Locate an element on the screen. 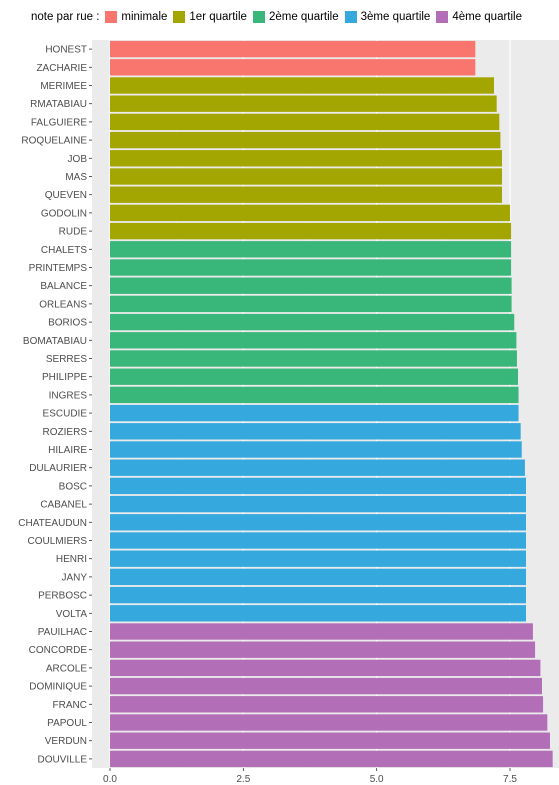 This screenshot has width=559, height=785. legend-entry-1er-quartile: 1er quartile is located at coordinates (210, 17).